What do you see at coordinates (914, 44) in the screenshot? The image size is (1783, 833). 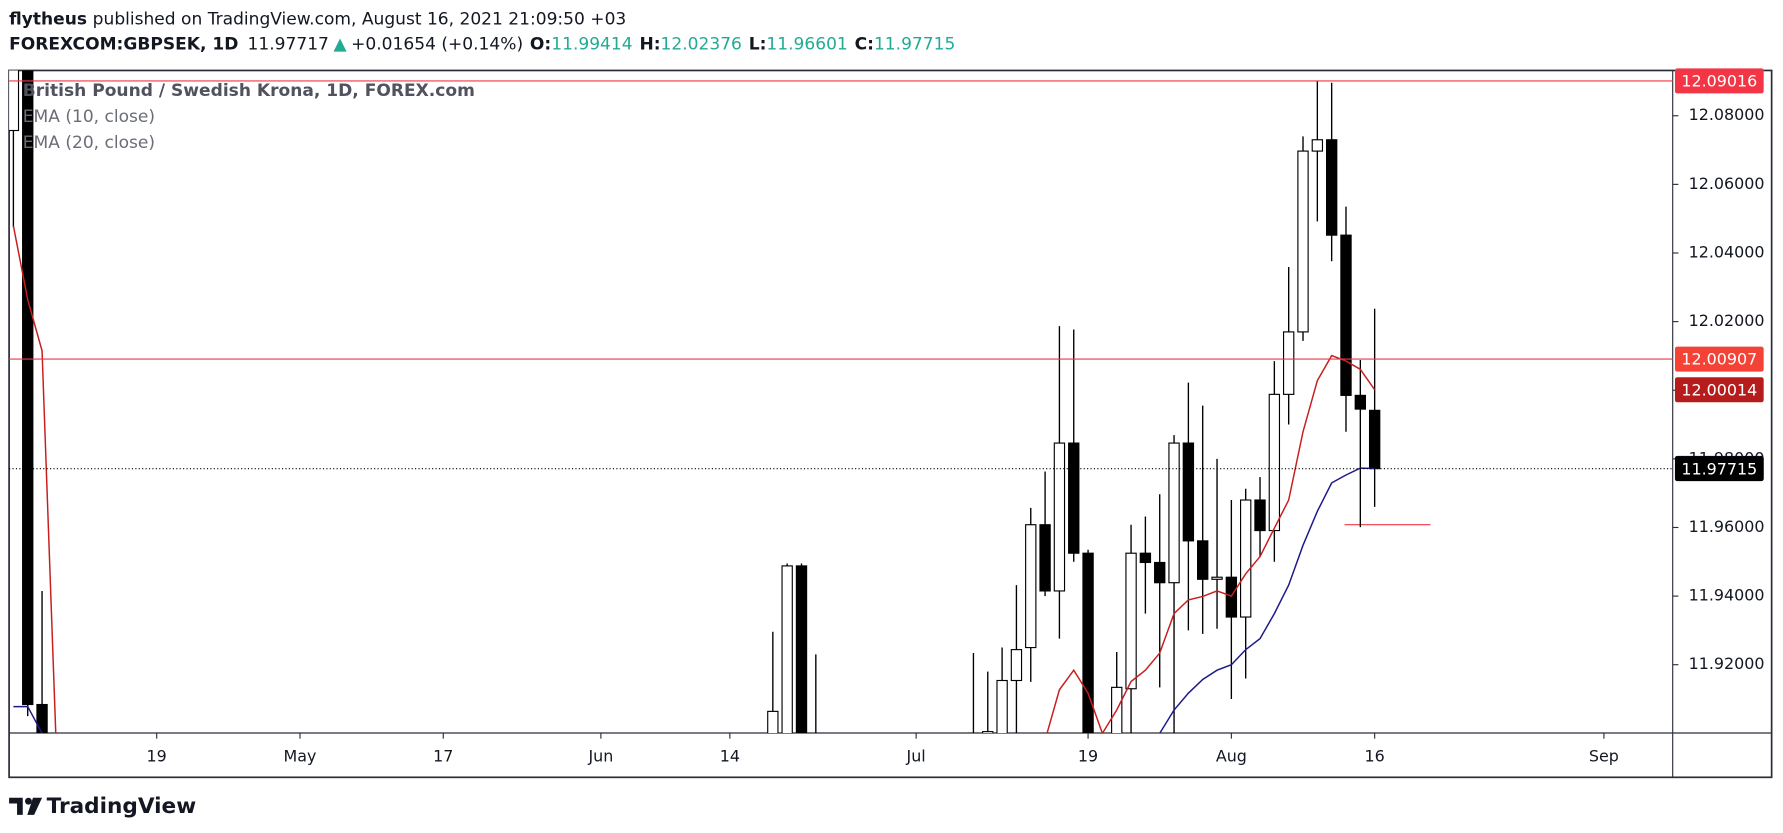 I see `ohlc-value: 11.97715` at bounding box center [914, 44].